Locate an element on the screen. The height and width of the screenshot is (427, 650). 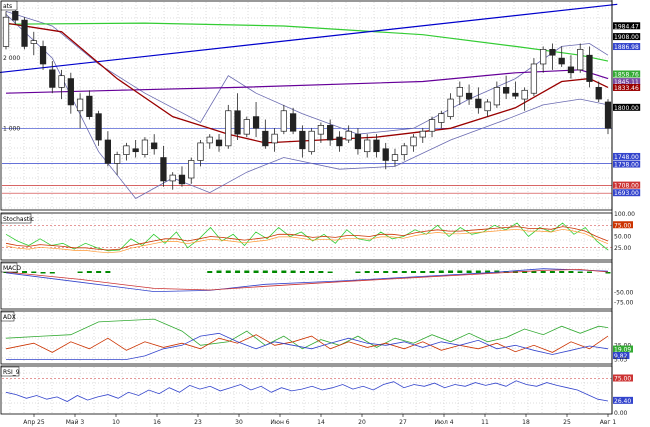
price-right-label: 1748.00 is located at coordinates (626, 157).